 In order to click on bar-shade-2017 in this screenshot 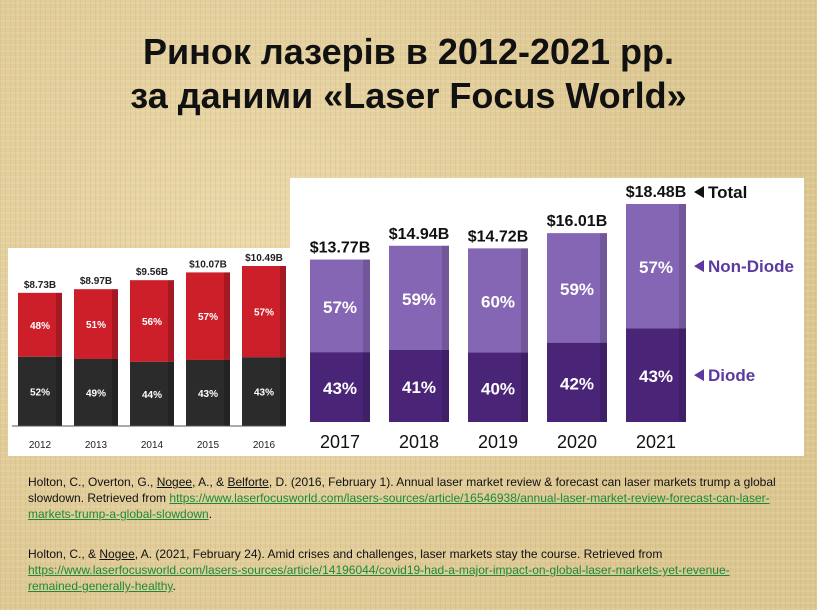, I will do `click(366, 340)`.